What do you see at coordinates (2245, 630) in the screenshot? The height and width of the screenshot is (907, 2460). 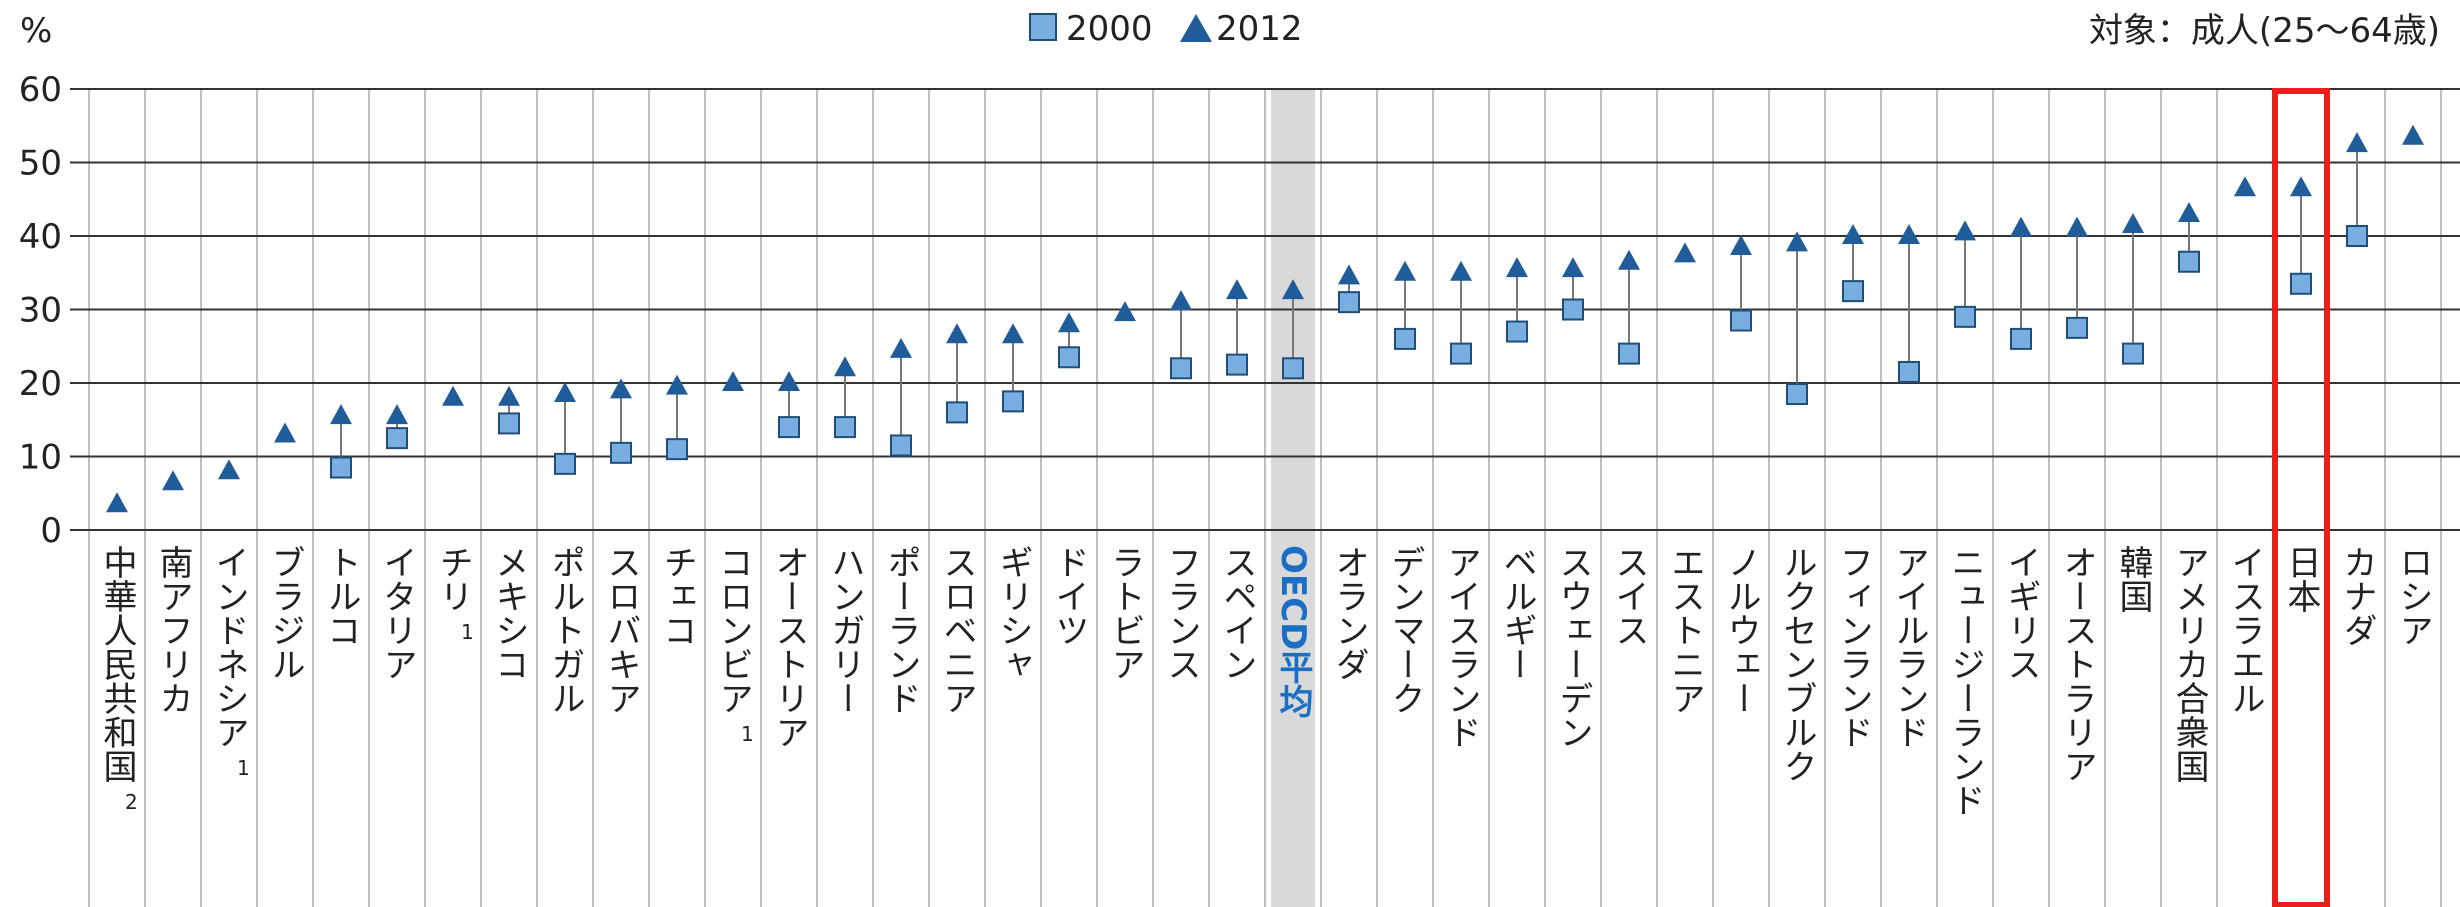 I see `x-tick-label: イスラエル` at bounding box center [2245, 630].